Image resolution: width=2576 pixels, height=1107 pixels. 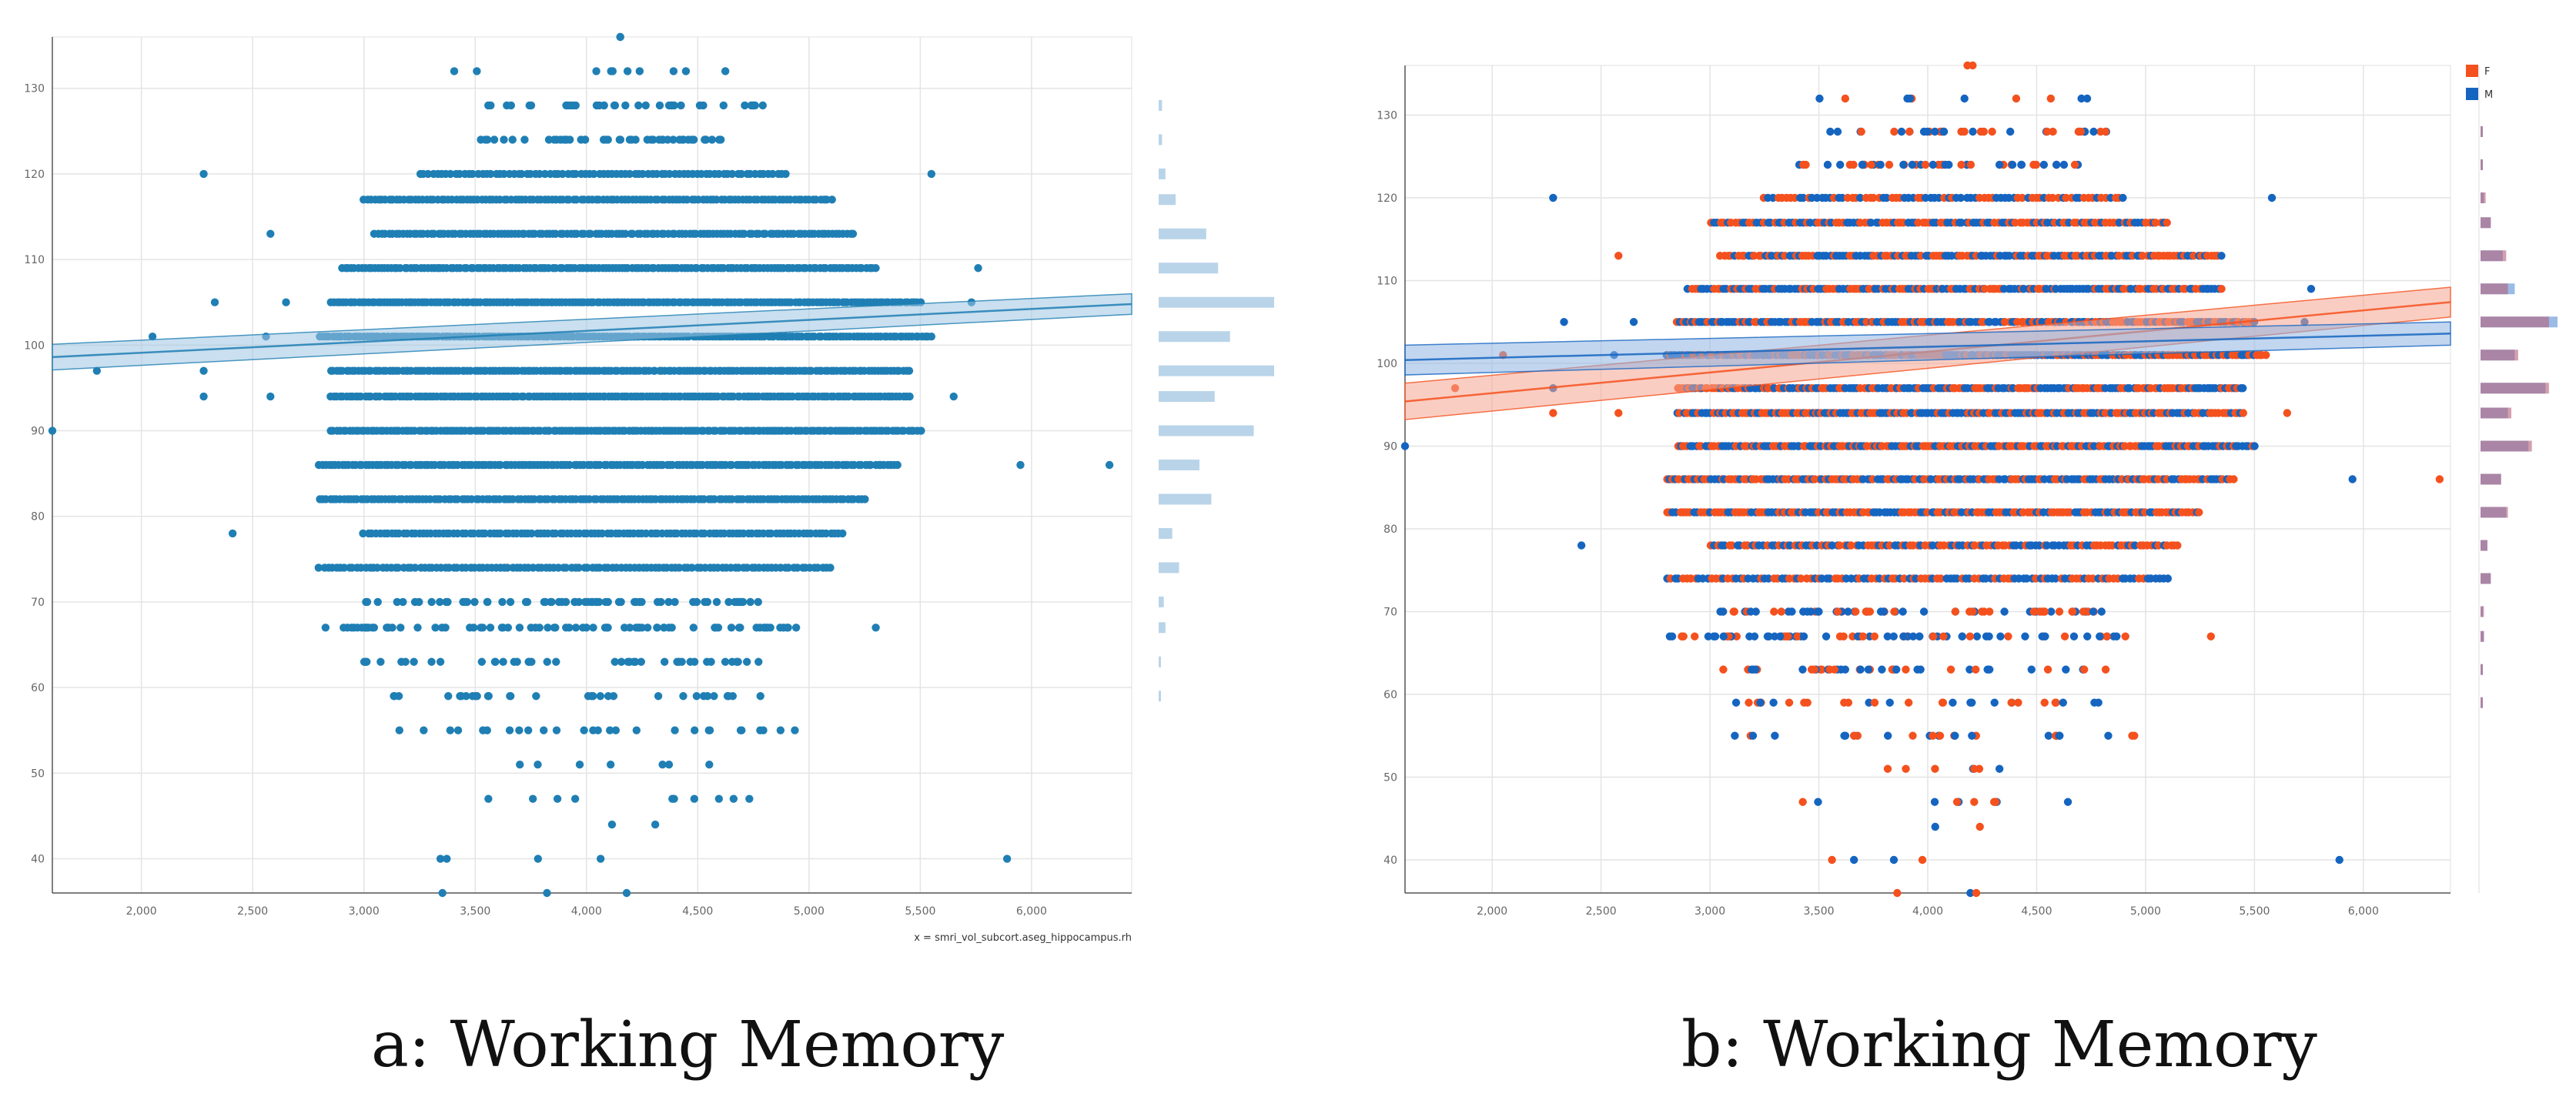 I want to click on y-tick-label: 100, so click(x=35, y=346).